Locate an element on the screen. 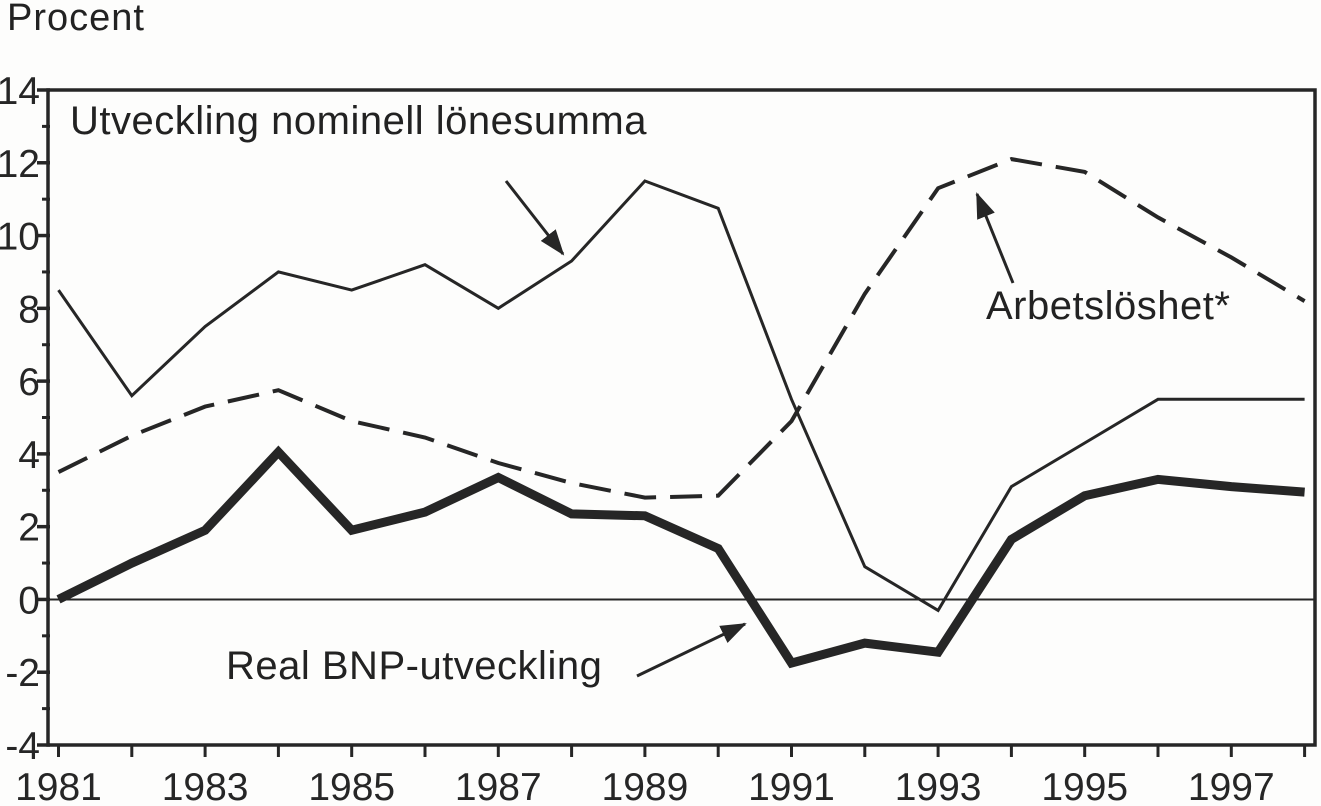 The height and width of the screenshot is (806, 1321). y-tick-label: -4 is located at coordinates (22, 746).